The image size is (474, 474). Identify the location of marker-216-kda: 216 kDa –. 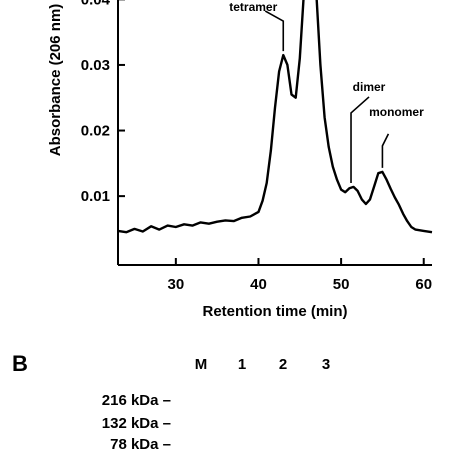
(136, 400).